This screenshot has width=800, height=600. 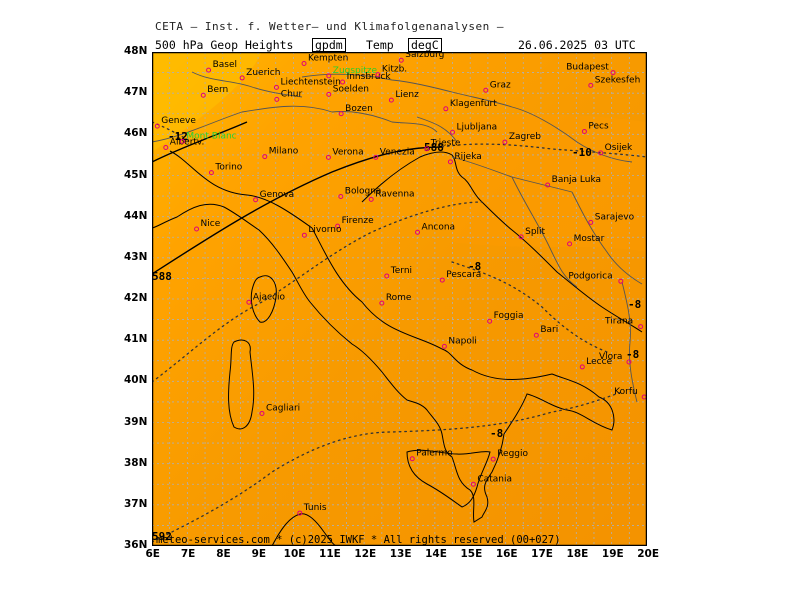 What do you see at coordinates (598, 126) in the screenshot?
I see `city-label: Pecs` at bounding box center [598, 126].